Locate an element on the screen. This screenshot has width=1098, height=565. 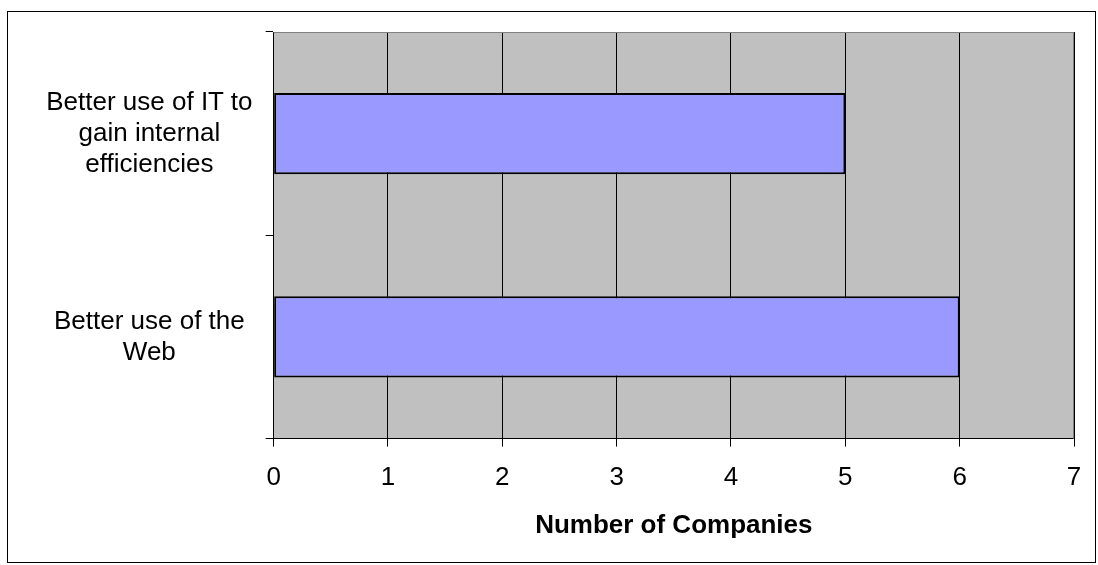
x-tick-label: 5 is located at coordinates (845, 476).